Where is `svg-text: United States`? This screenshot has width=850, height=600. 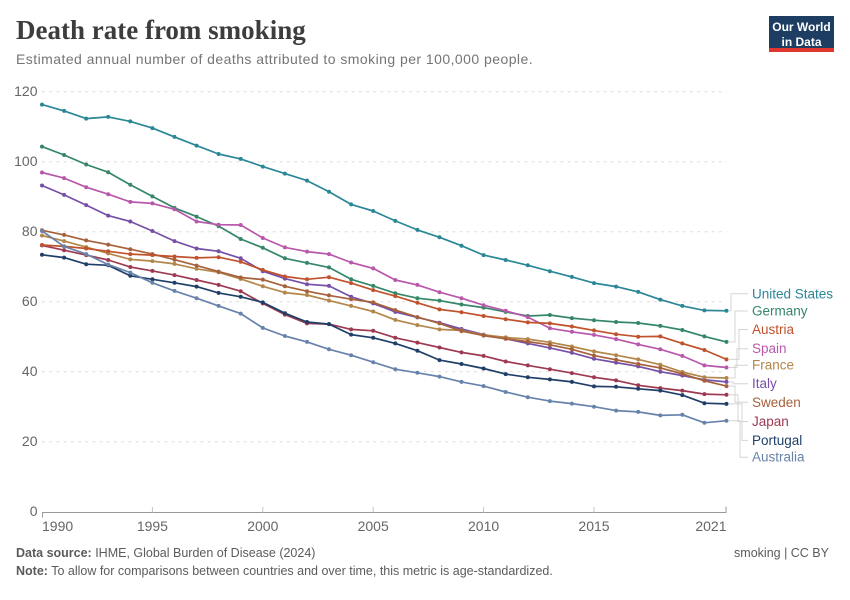
svg-text: United States is located at coordinates (792, 293).